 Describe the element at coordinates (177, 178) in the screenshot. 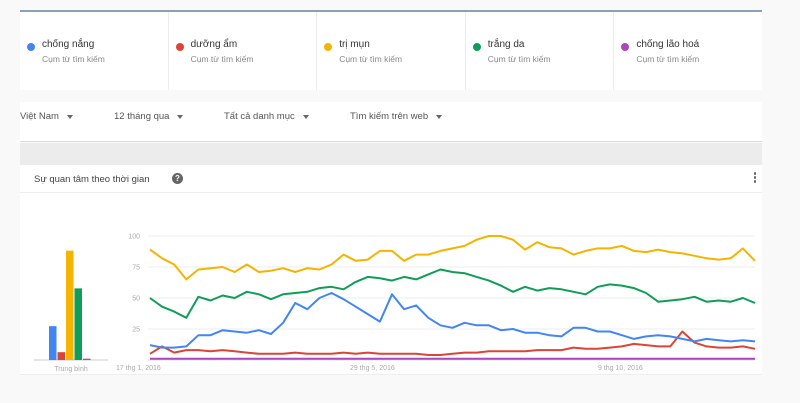

I see `help-icon: ?` at that location.